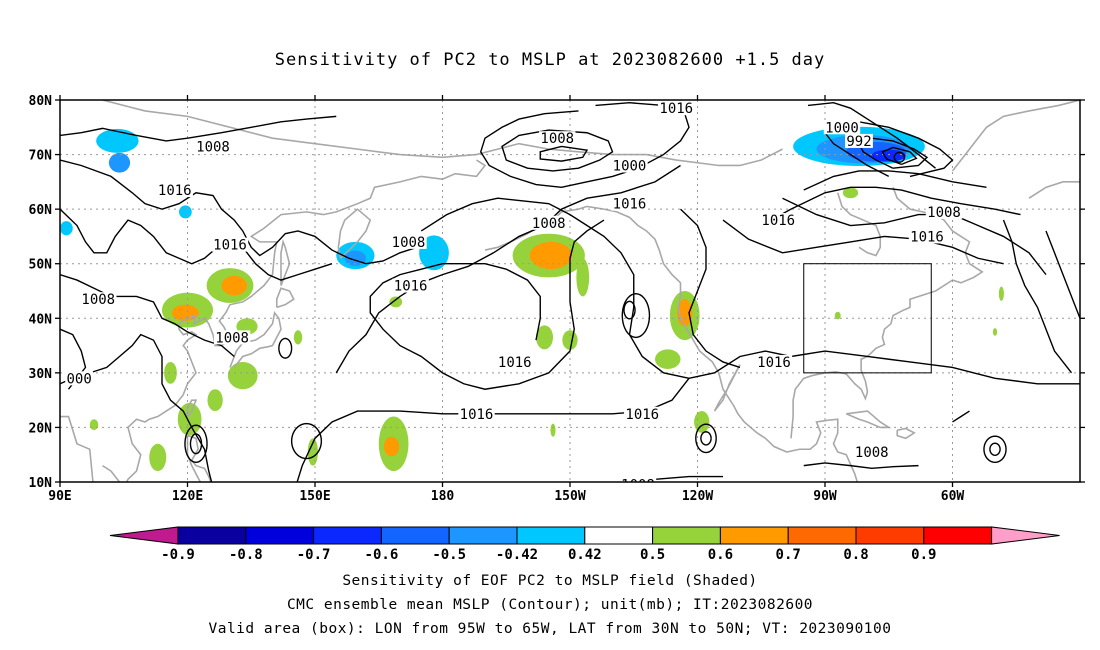  I want to click on colorbar-label: 0.9, so click(923, 555).